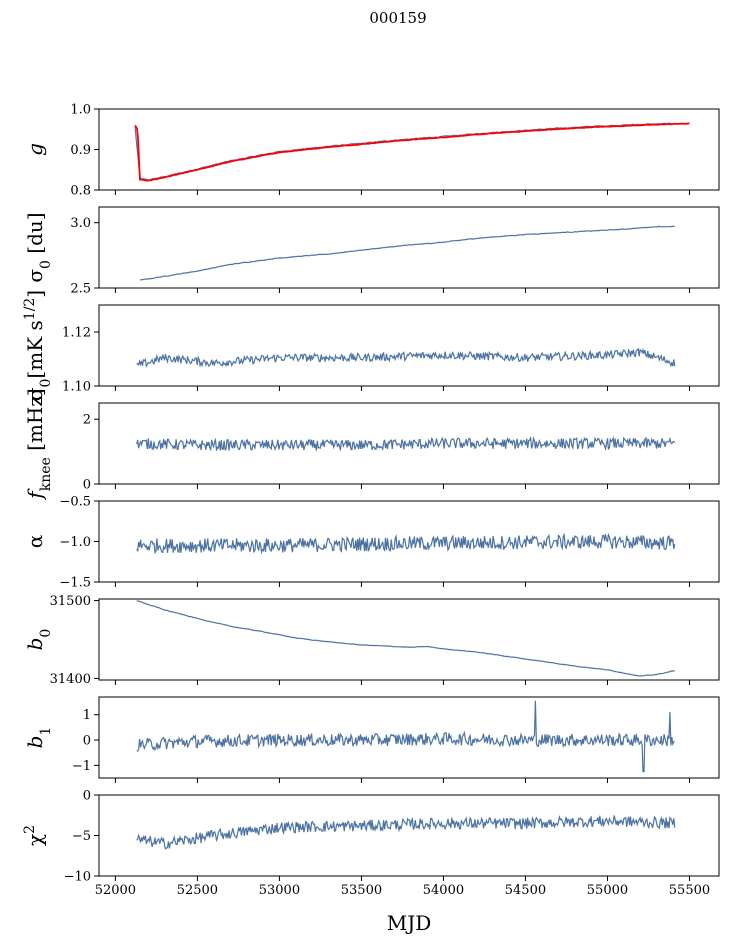 The width and height of the screenshot is (729, 944). What do you see at coordinates (361, 890) in the screenshot?
I see `x-tick-label-3: 53500` at bounding box center [361, 890].